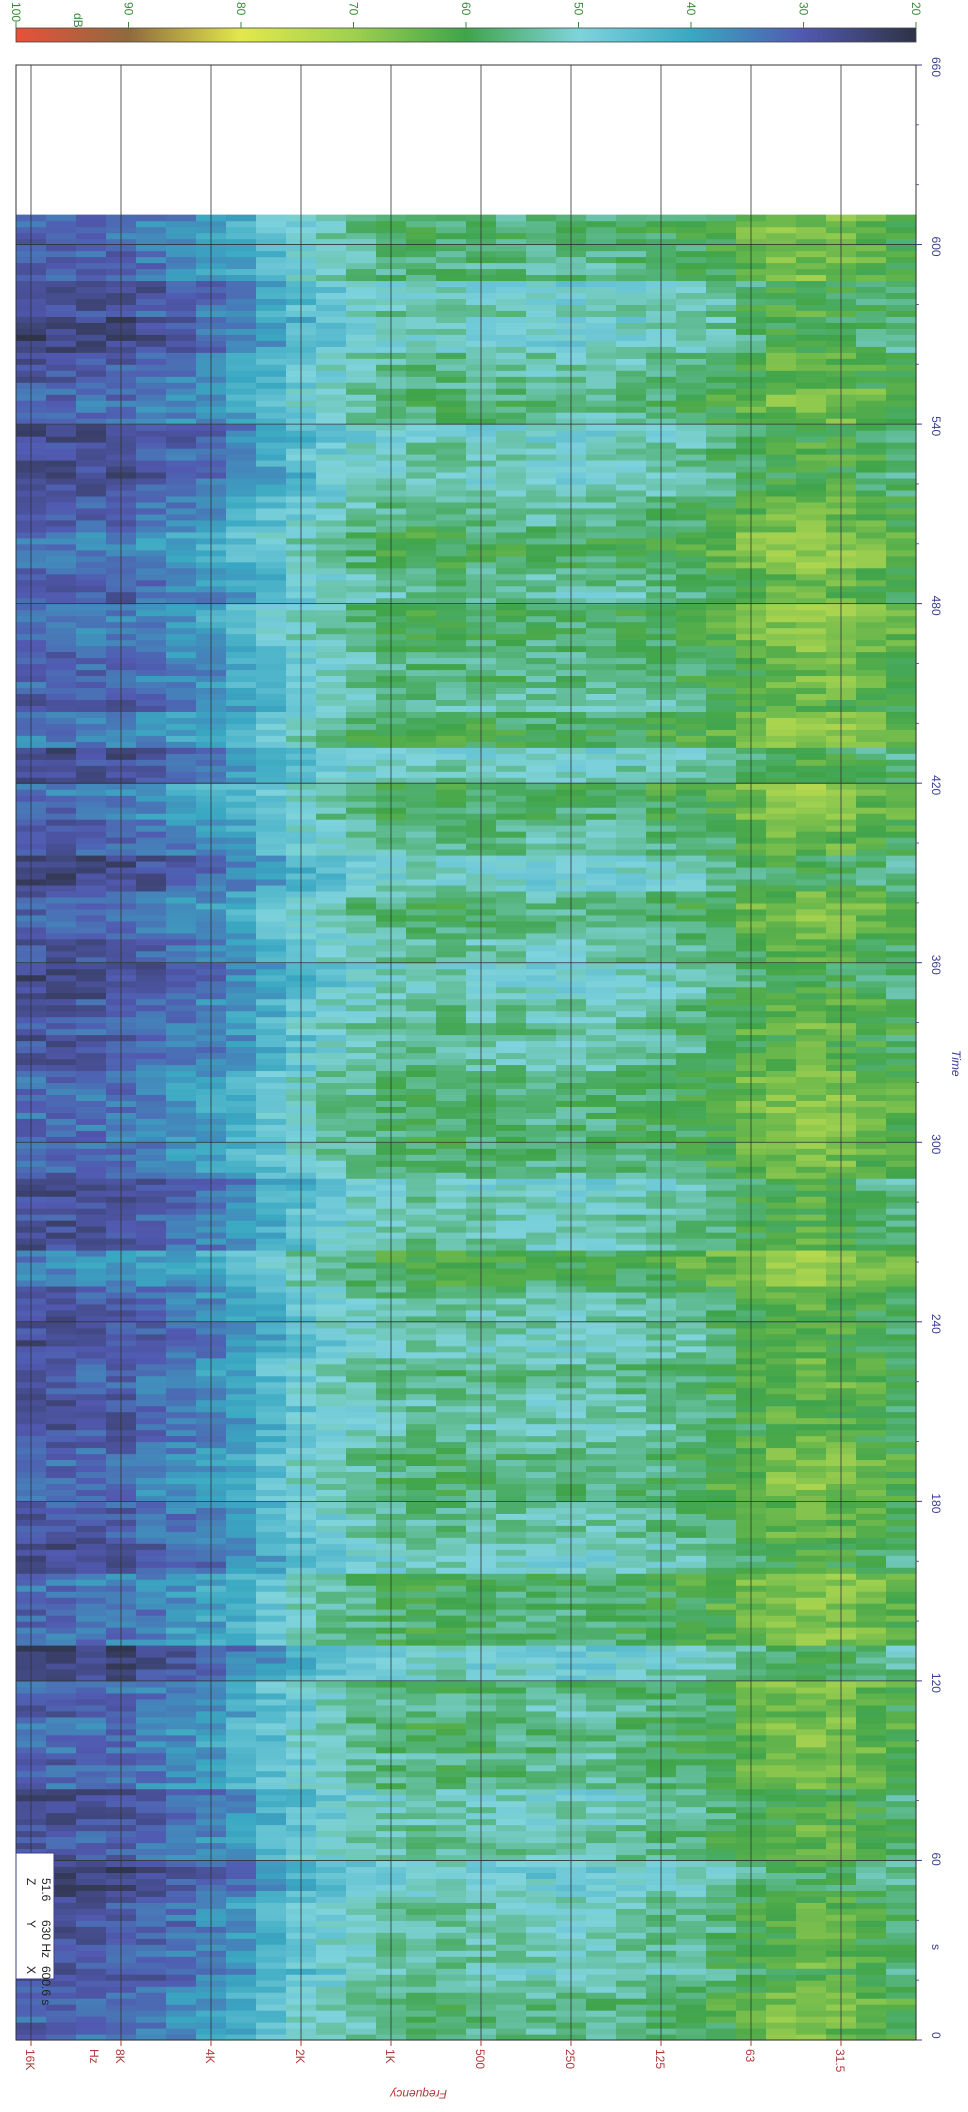 The height and width of the screenshot is (2112, 968). I want to click on time-tick-label: 660, so click(936, 67).